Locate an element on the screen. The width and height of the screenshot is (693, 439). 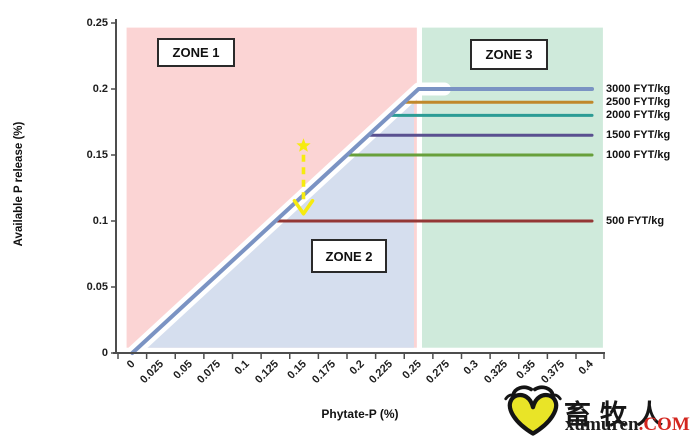
y-tick-label-0.25: 0.25 is located at coordinates (97, 23).